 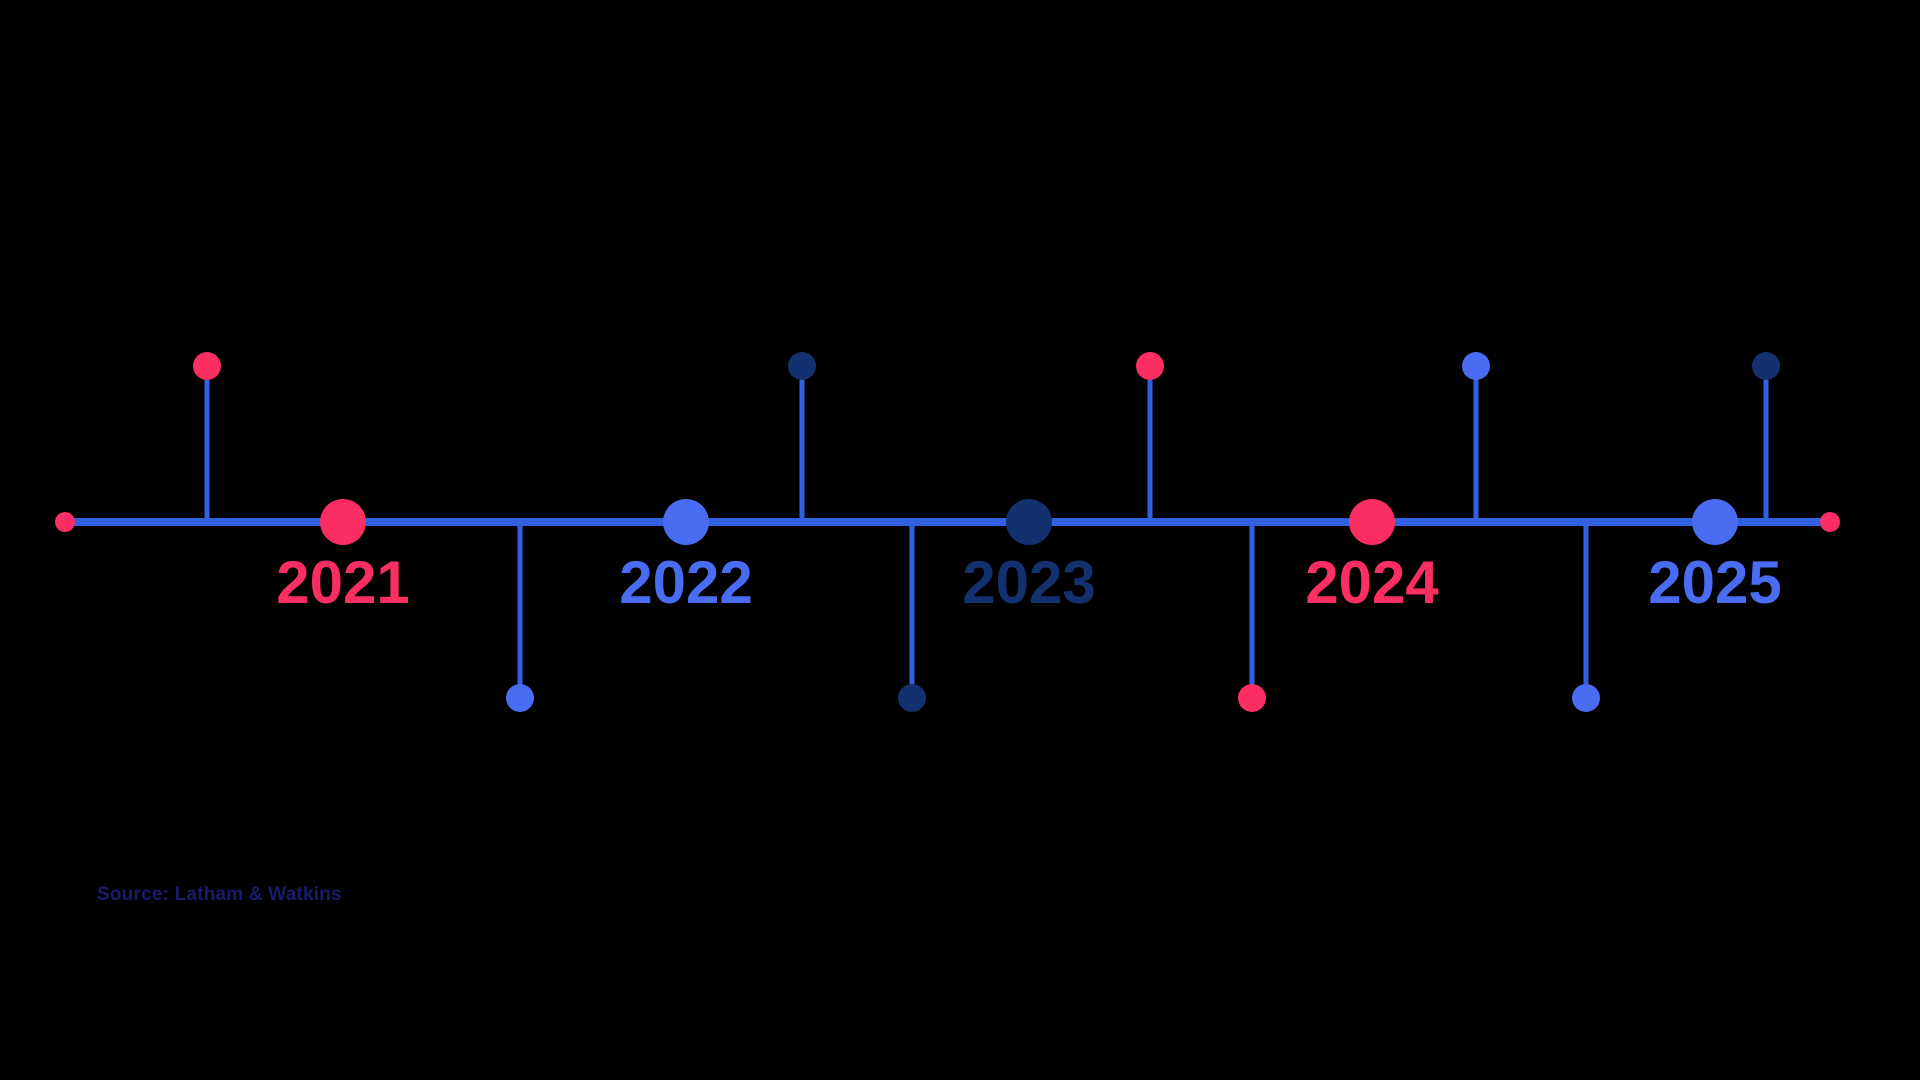 What do you see at coordinates (1372, 522) in the screenshot?
I see `year-dot-2024` at bounding box center [1372, 522].